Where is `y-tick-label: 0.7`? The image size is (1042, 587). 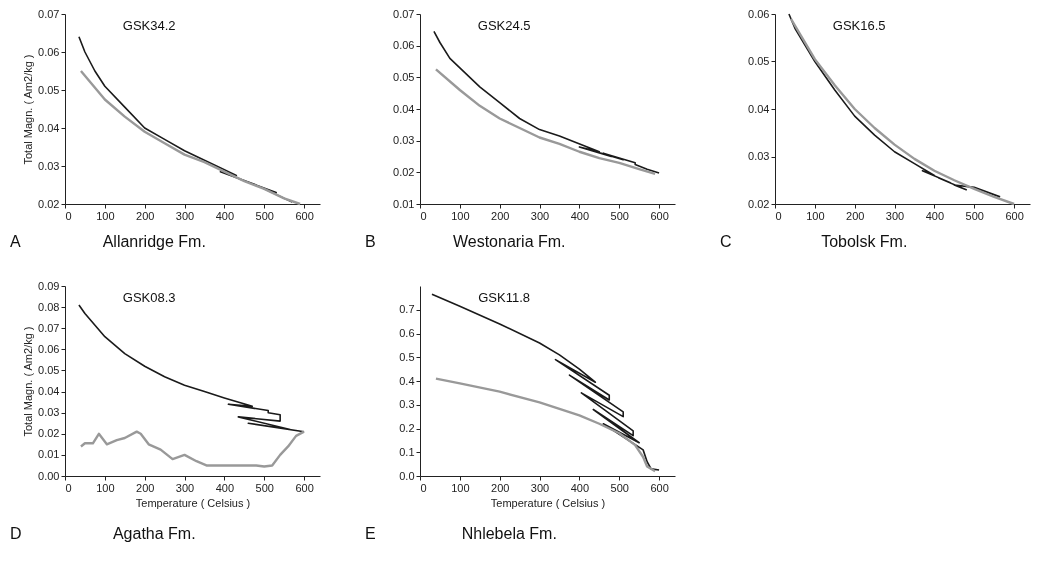 y-tick-label: 0.7 is located at coordinates (407, 309).